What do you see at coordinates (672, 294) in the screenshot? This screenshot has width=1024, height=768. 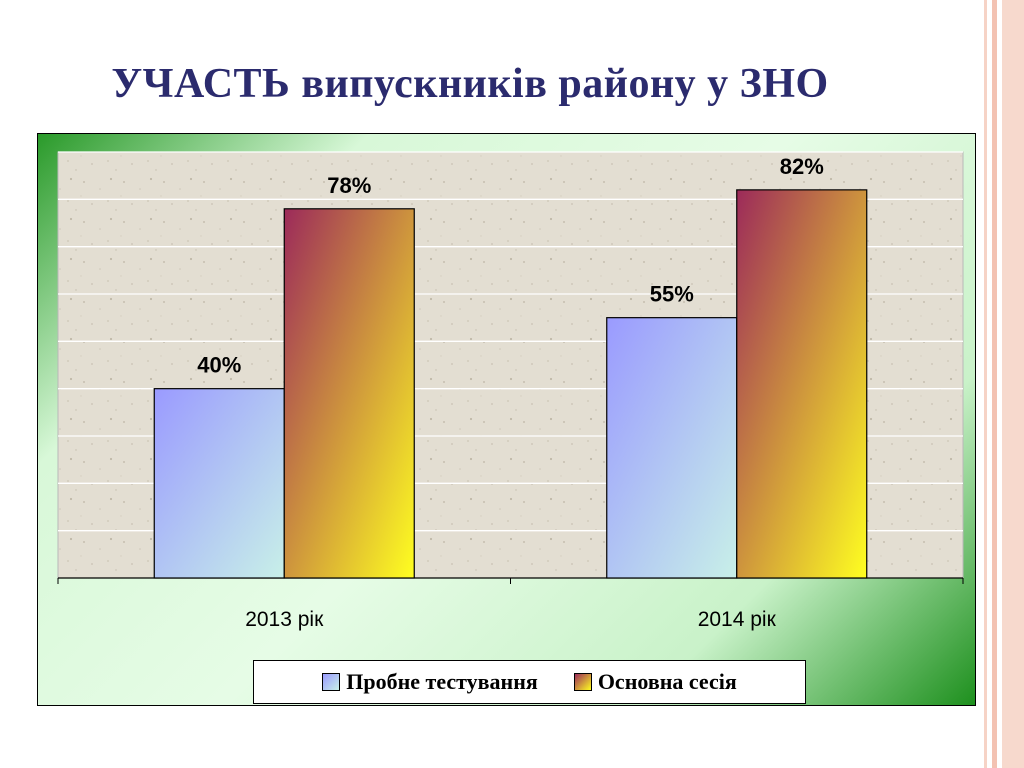 I see `data-label: 55%` at bounding box center [672, 294].